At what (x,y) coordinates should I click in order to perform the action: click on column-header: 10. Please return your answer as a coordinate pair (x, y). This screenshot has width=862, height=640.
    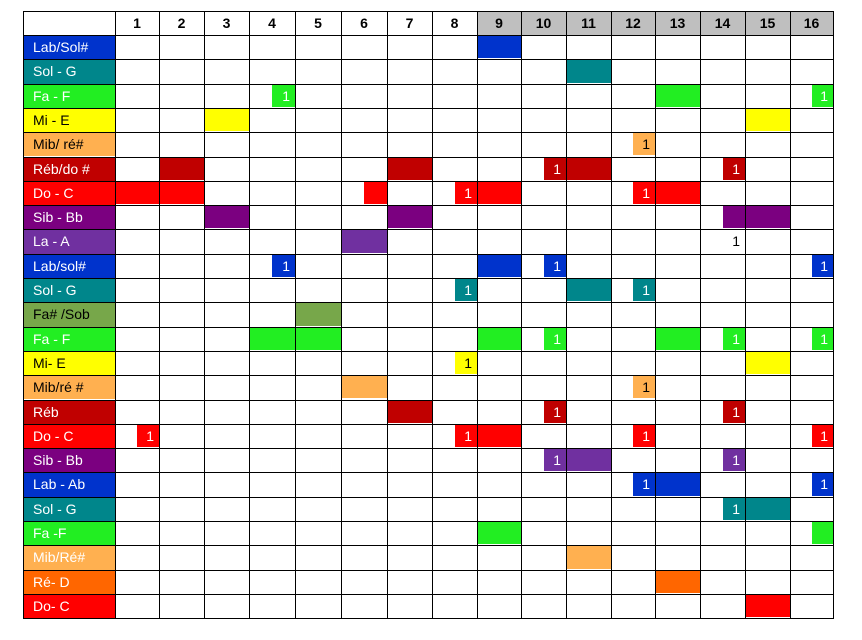
    Looking at the image, I should click on (543, 23).